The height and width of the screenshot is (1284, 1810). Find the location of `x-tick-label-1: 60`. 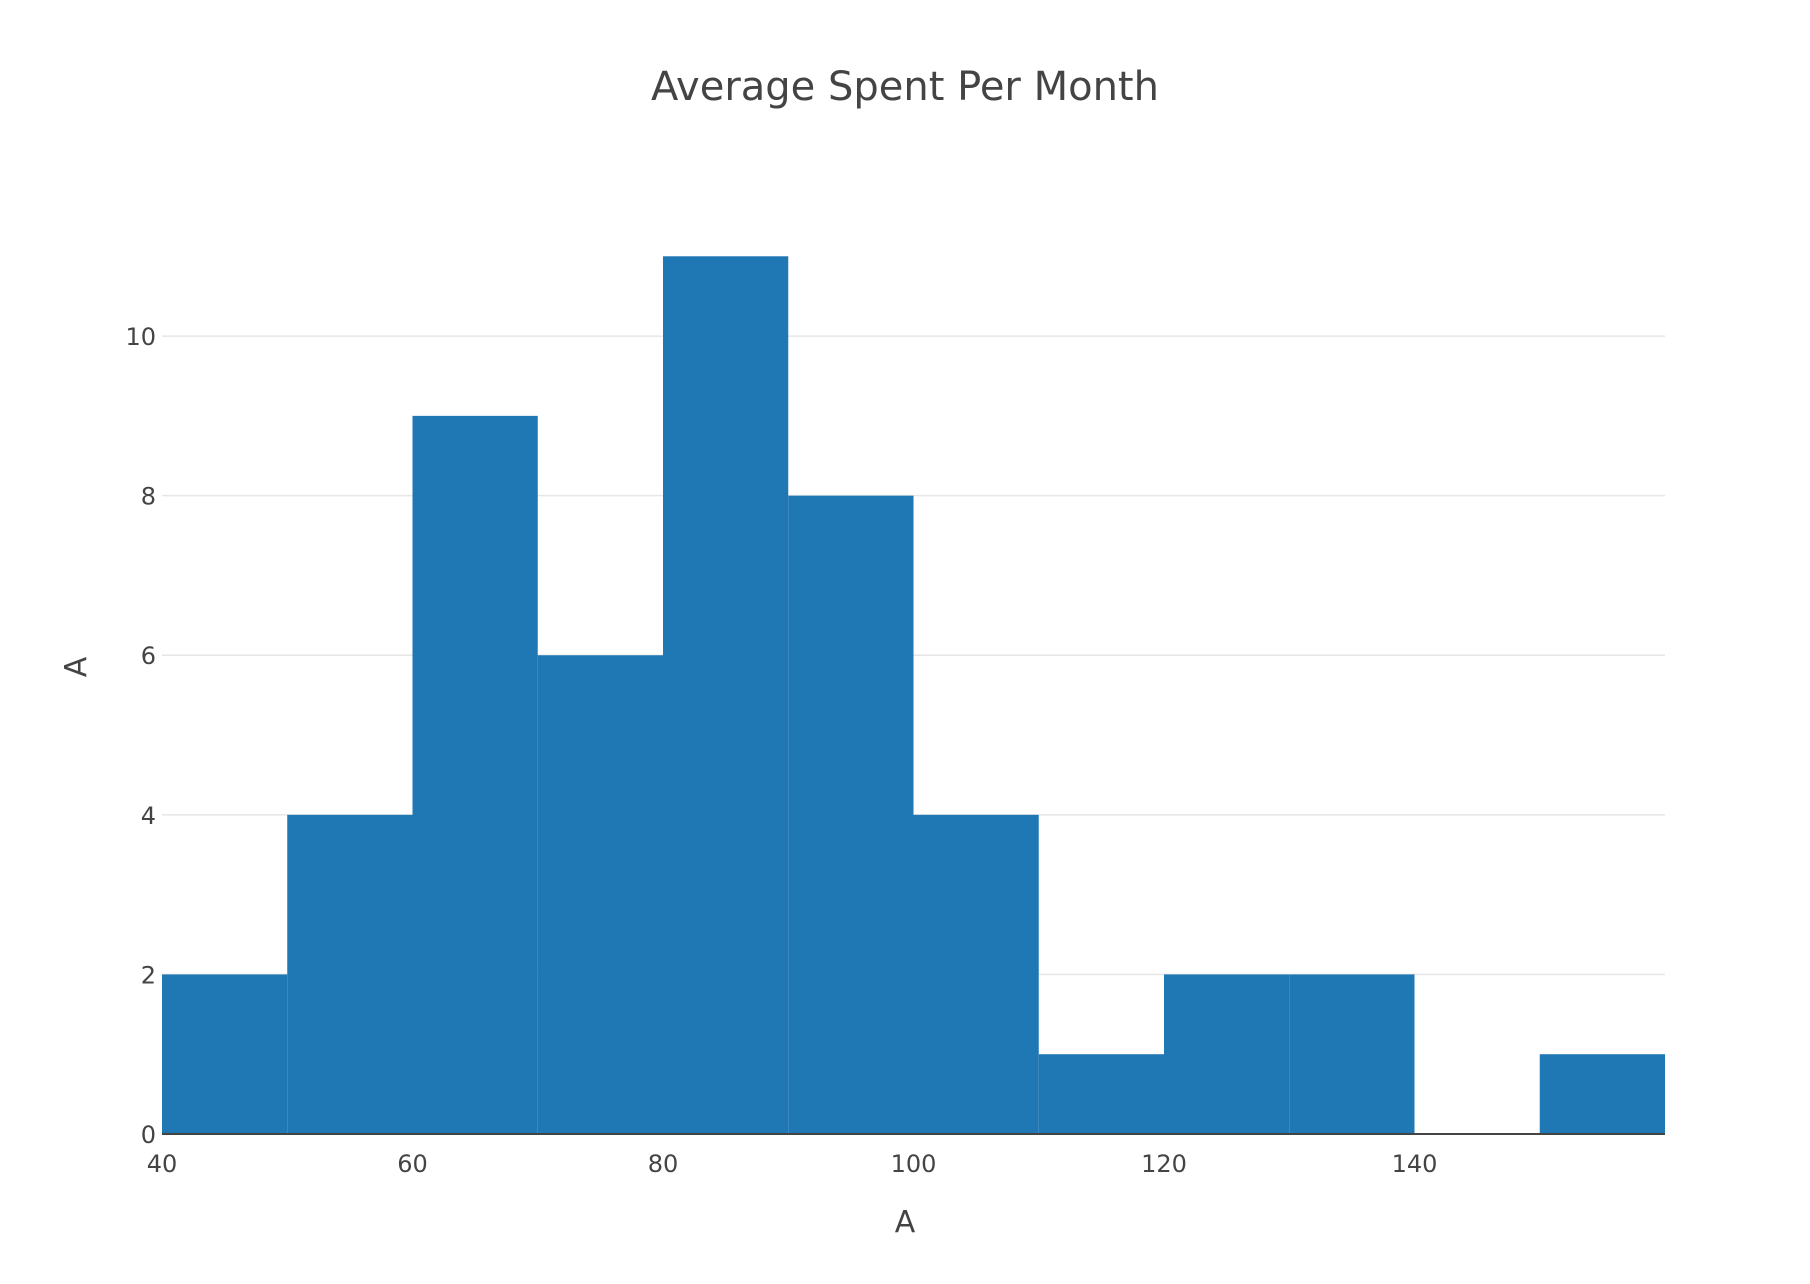

x-tick-label-1: 60 is located at coordinates (412, 1164).